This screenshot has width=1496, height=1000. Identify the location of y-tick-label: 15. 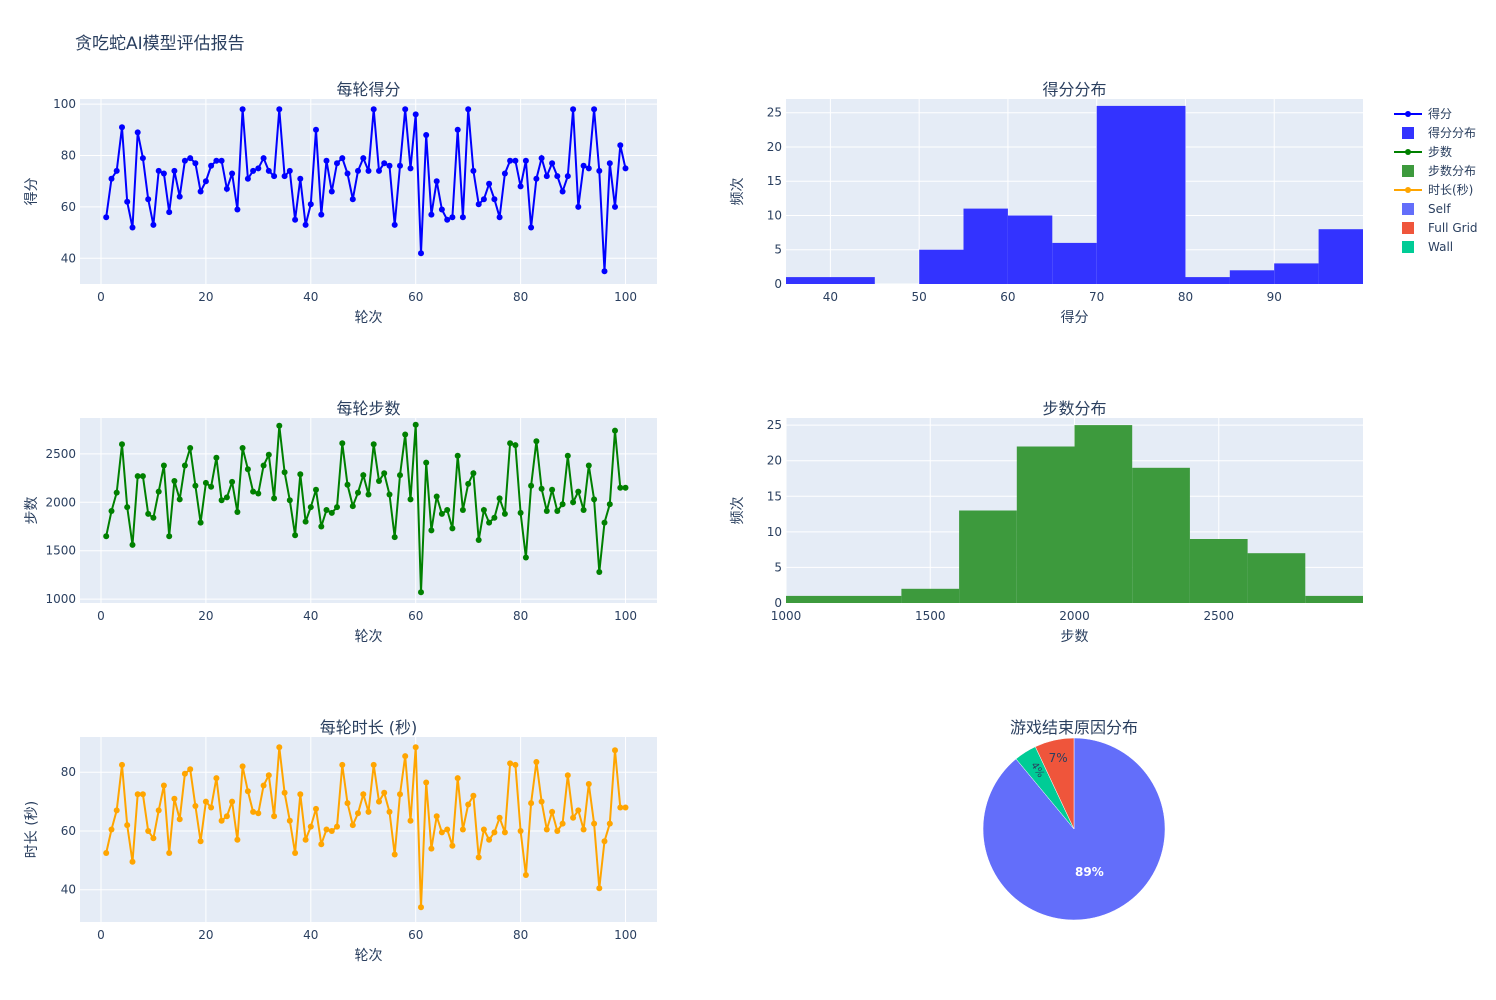
(774, 181).